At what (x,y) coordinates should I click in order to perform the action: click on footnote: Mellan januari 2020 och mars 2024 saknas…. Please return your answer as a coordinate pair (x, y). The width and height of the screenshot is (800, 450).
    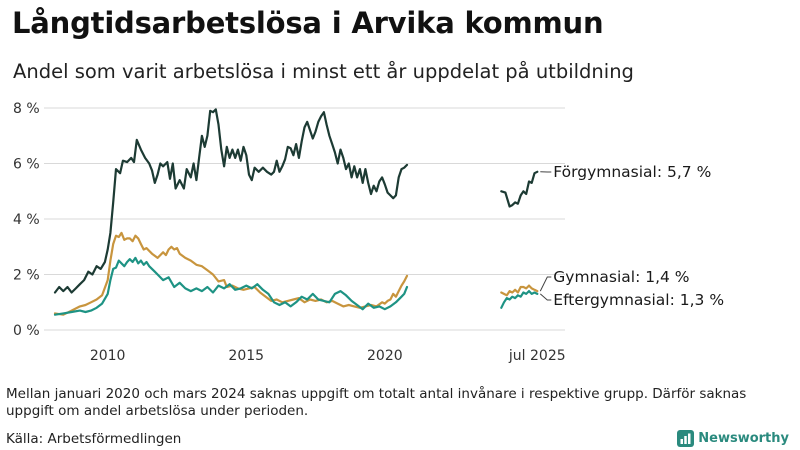
    Looking at the image, I should click on (376, 402).